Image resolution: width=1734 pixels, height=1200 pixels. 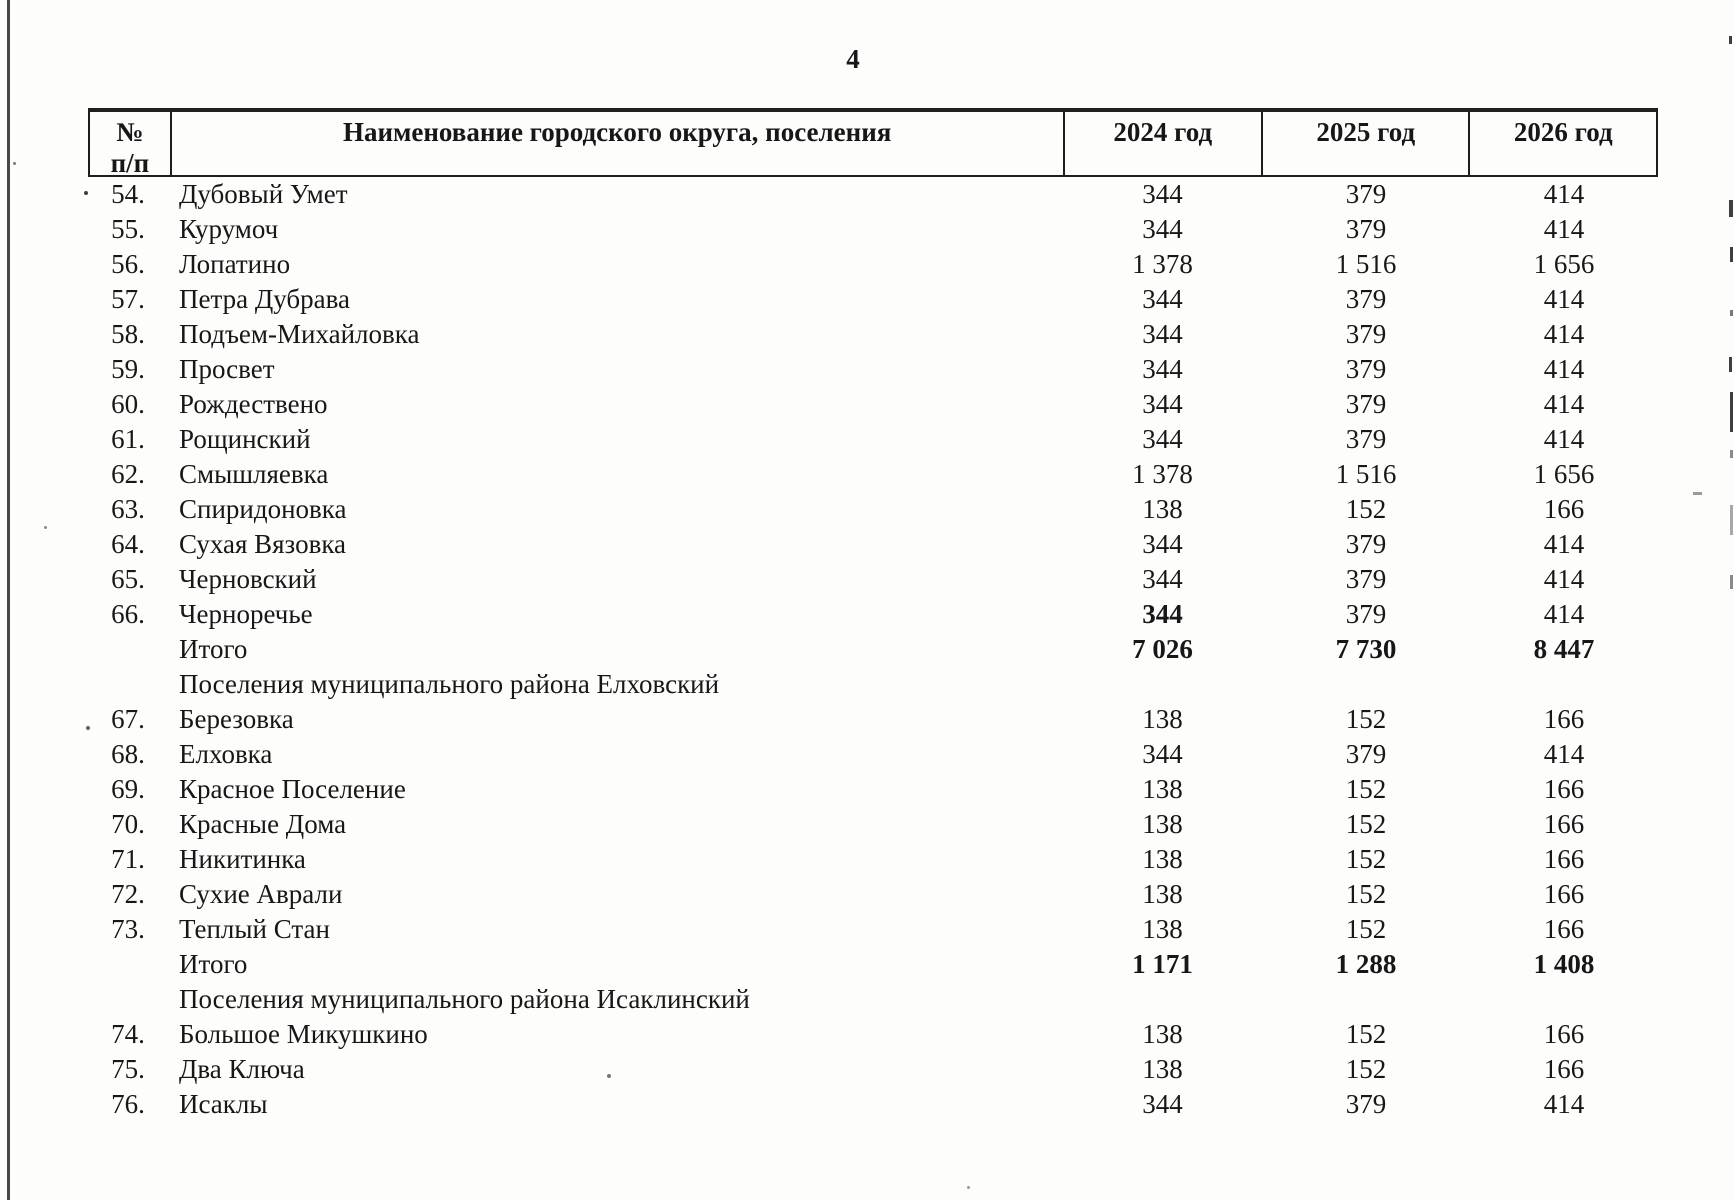 What do you see at coordinates (261, 894) in the screenshot?
I see `settlement-name-cell: Сухие Аврали` at bounding box center [261, 894].